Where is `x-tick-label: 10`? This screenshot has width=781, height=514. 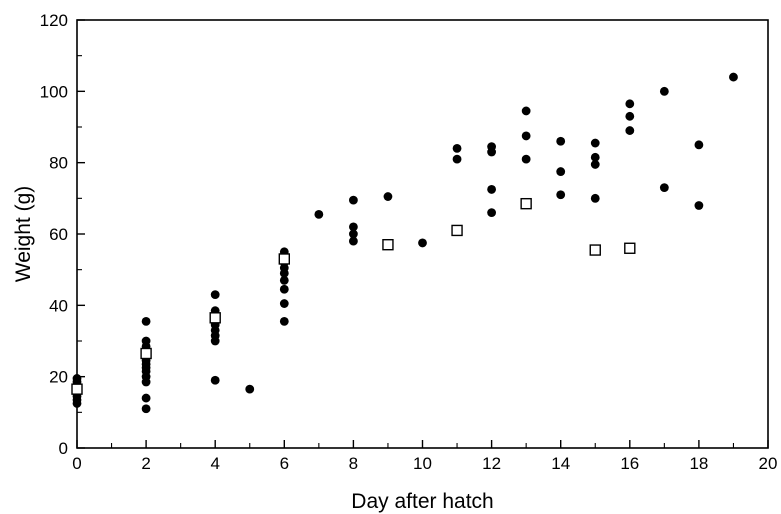
x-tick-label: 10 is located at coordinates (422, 463).